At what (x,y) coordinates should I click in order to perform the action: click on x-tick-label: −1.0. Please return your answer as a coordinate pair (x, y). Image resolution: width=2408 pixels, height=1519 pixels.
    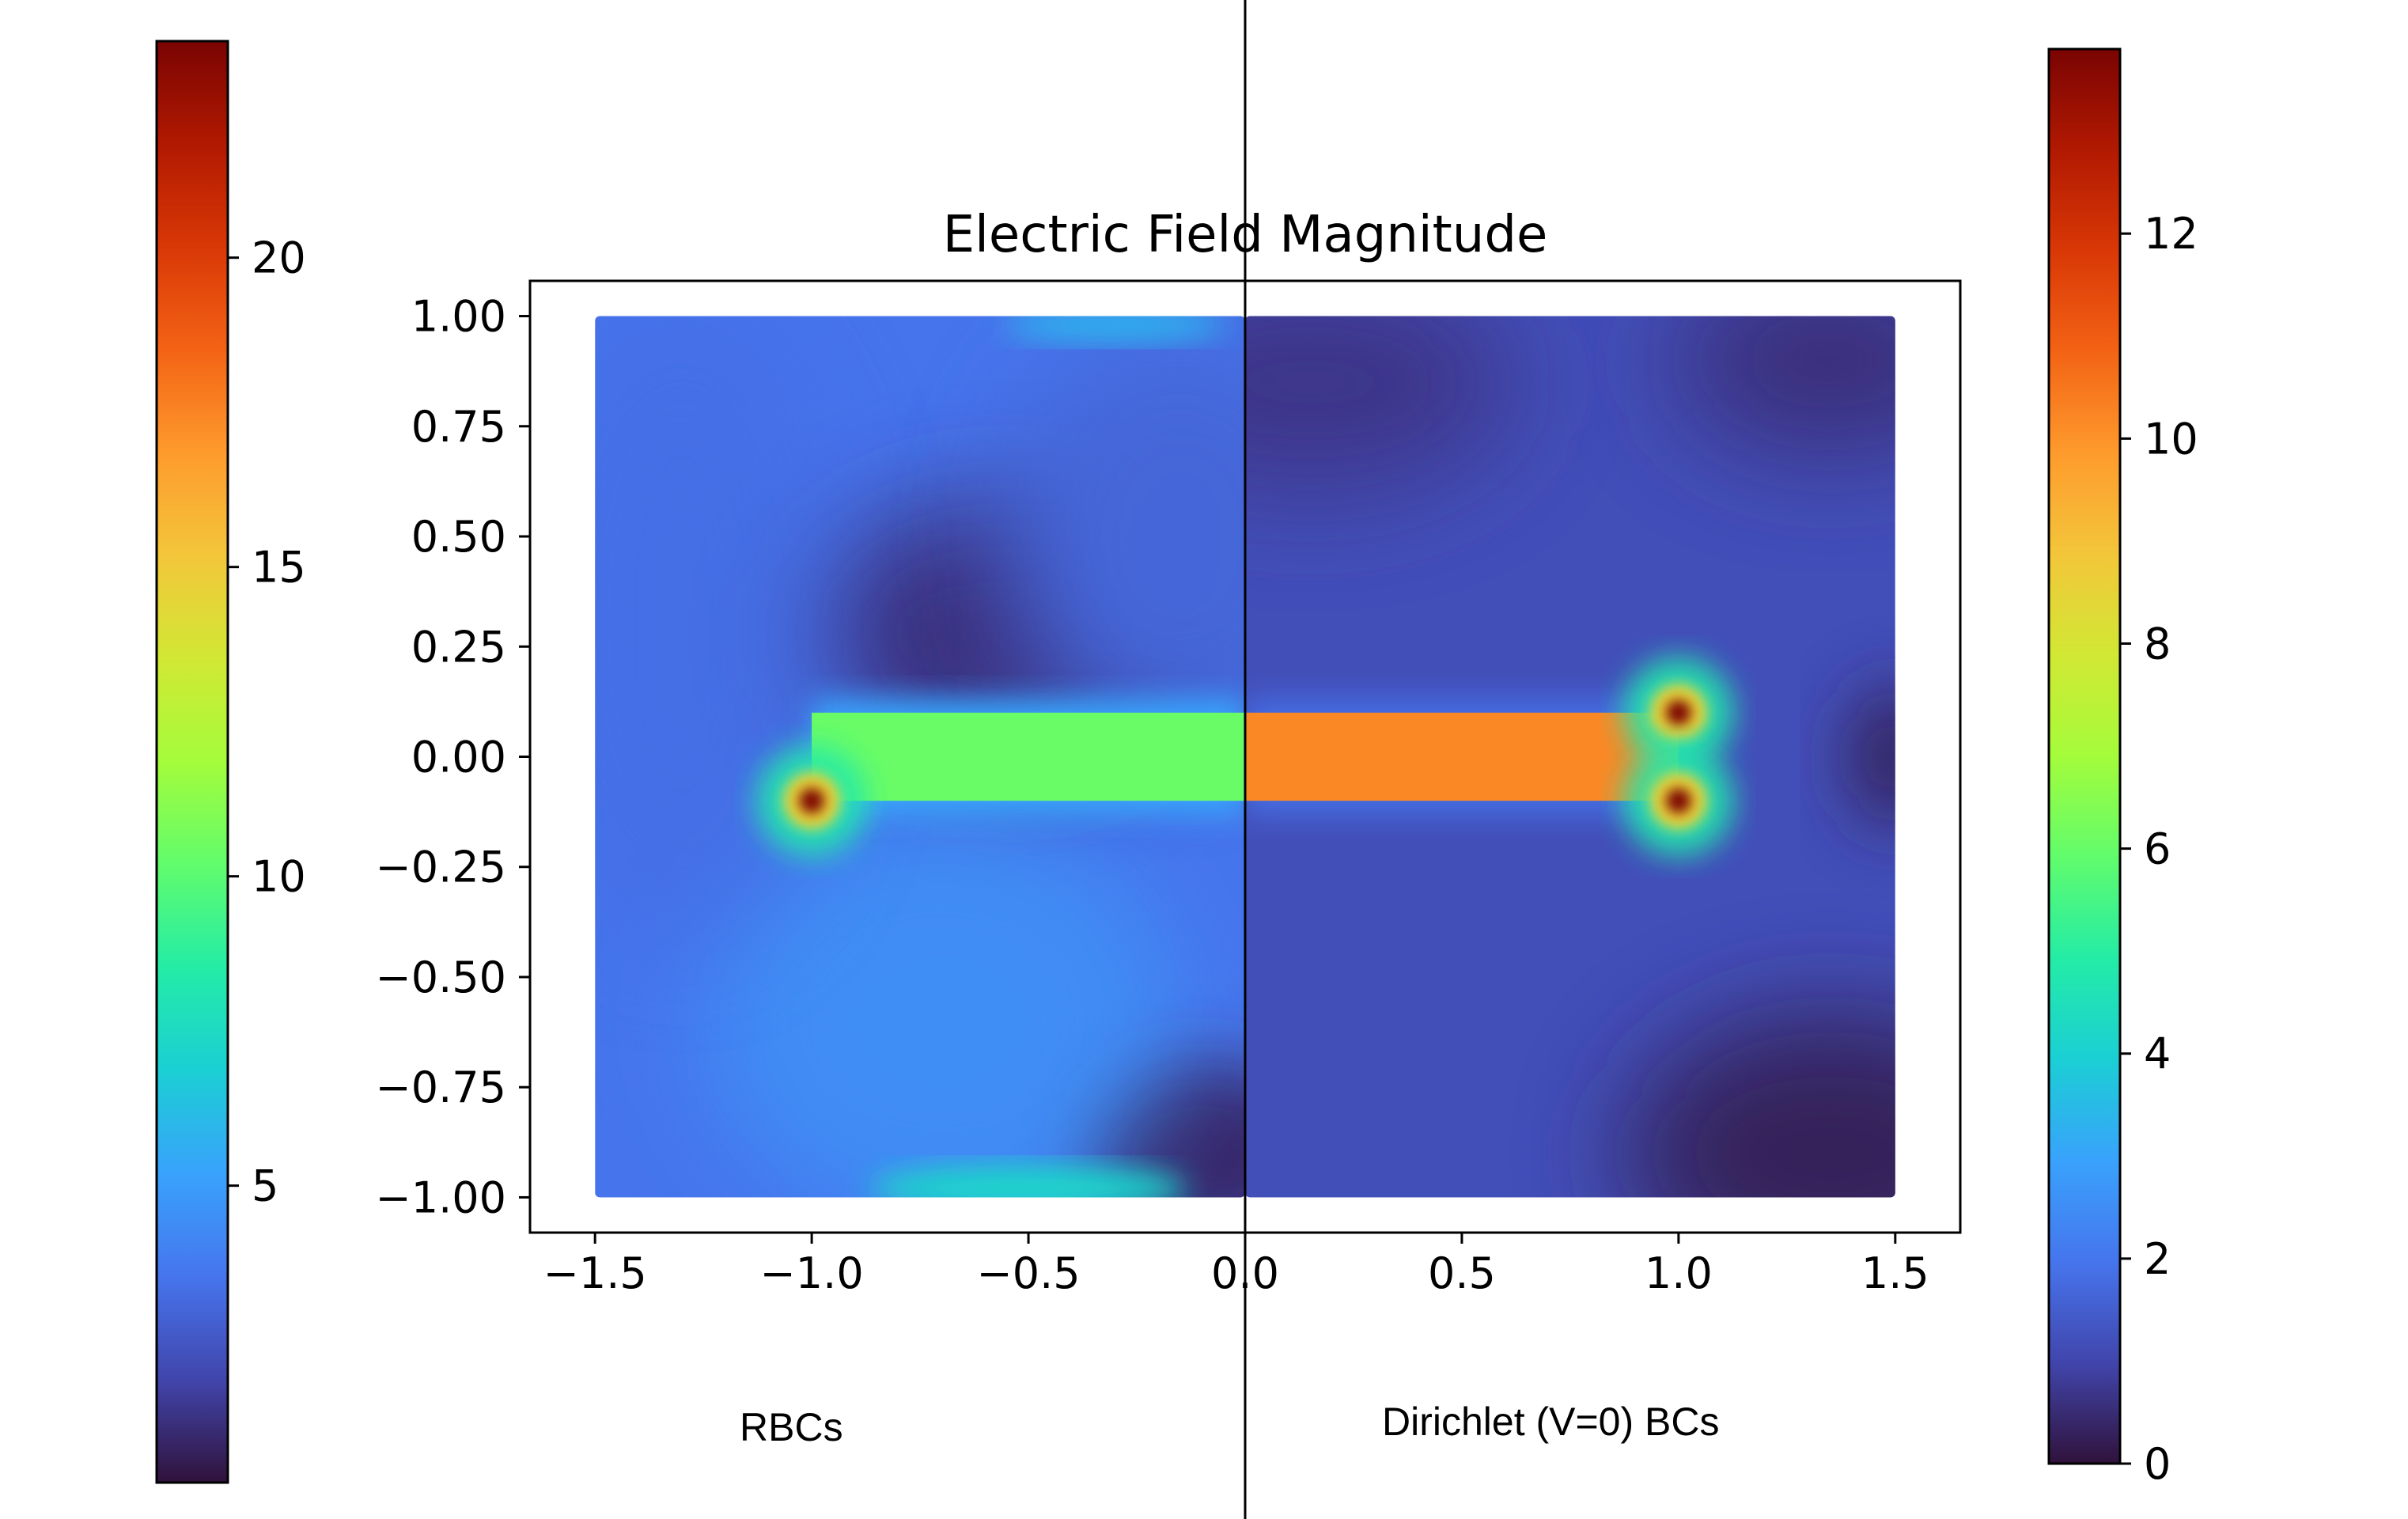
    Looking at the image, I should click on (812, 1273).